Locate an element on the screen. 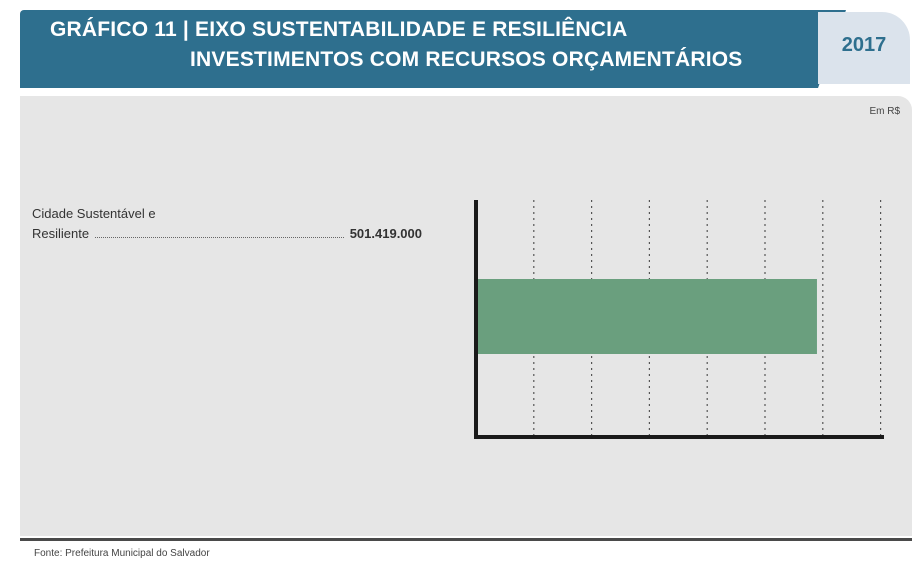 The width and height of the screenshot is (916, 565). category-label-line1: Cidade Sustentável e is located at coordinates (94, 213).